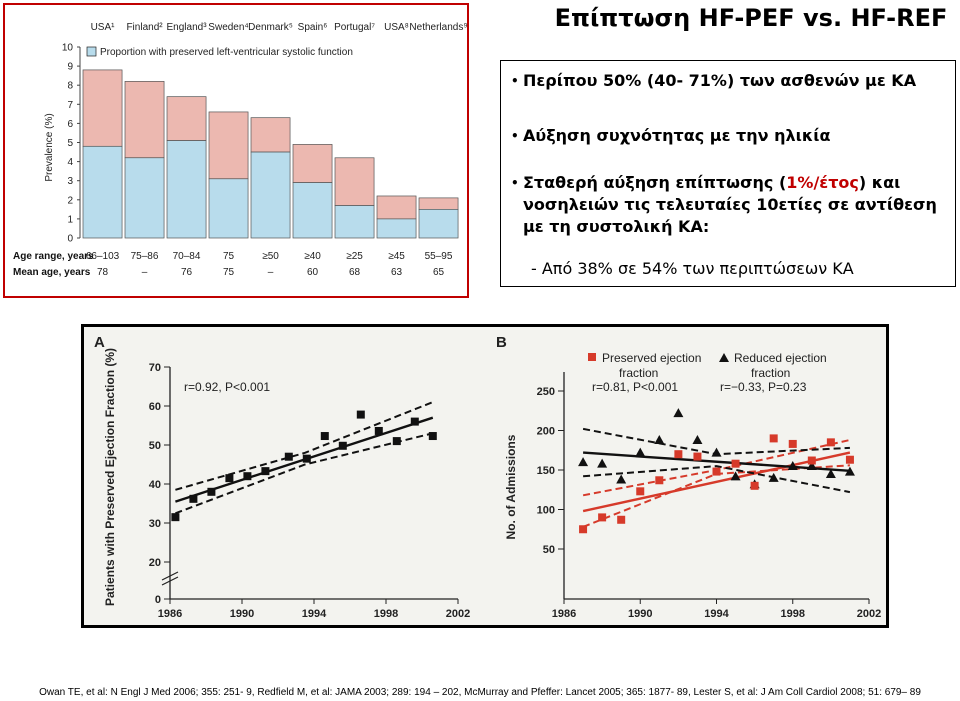 This screenshot has width=960, height=701. Describe the element at coordinates (692, 268) in the screenshot. I see `sub-bullet: - Από 38% σε 54% των περιπτώσεων ΚΑ` at that location.